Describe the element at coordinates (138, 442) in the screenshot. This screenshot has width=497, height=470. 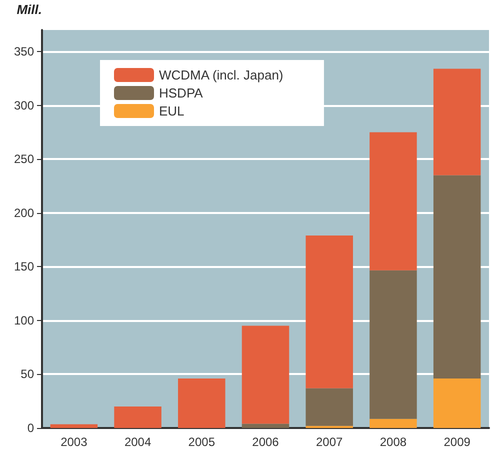
I see `x-tick-label: 2004` at that location.